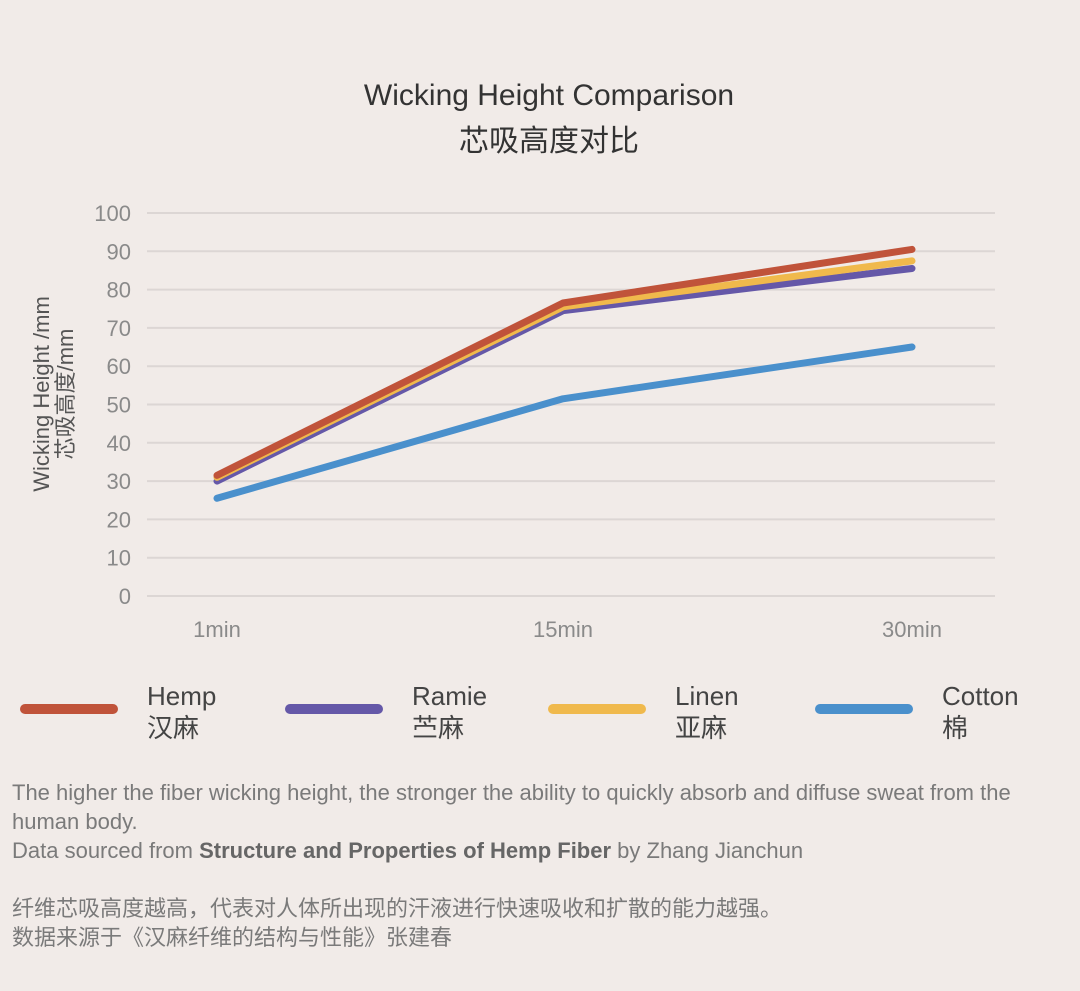  I want to click on legend-label: Ramie 苎麻, so click(449, 712).